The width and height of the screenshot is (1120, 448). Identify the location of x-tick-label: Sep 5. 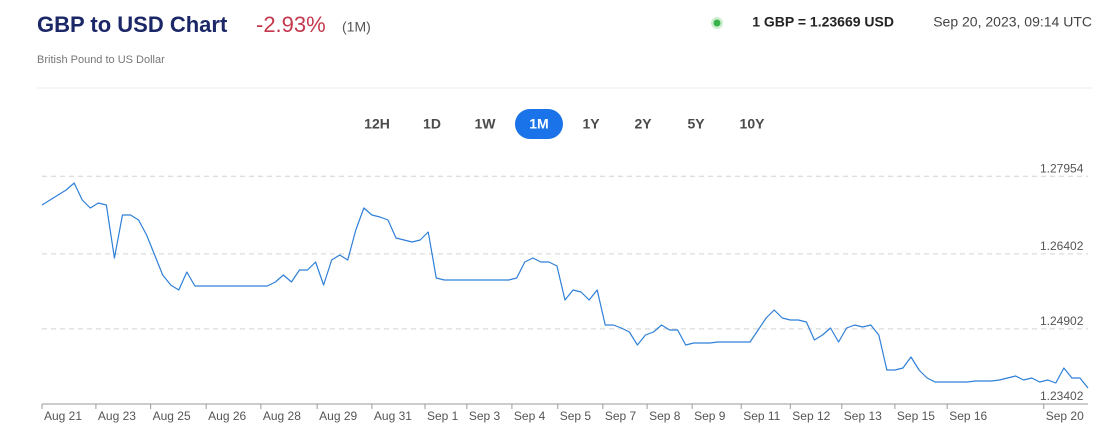
(576, 416).